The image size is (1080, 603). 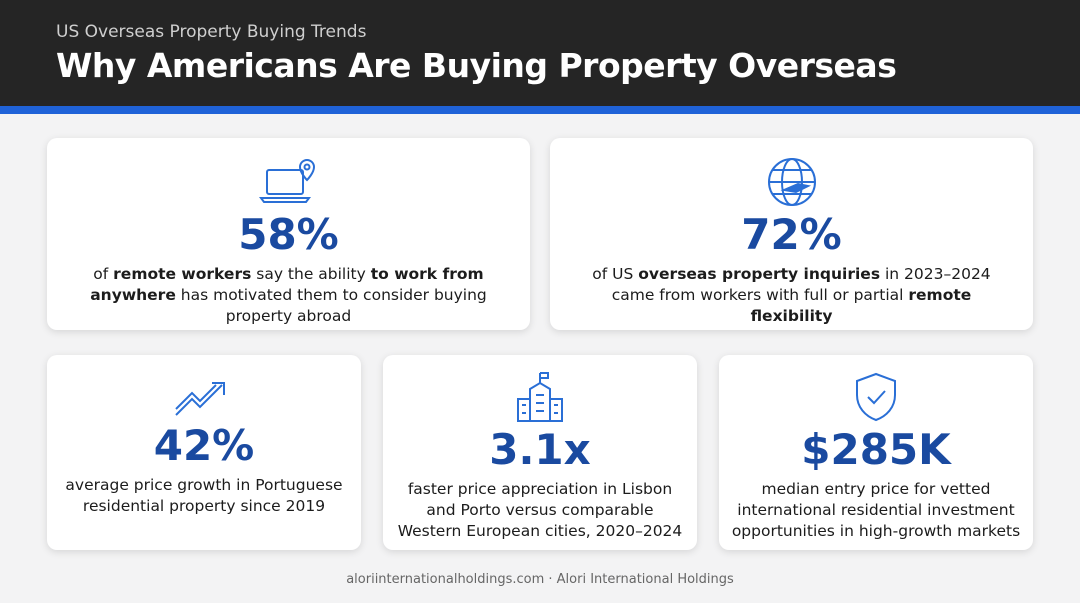 I want to click on stat: 3.1x, so click(x=540, y=449).